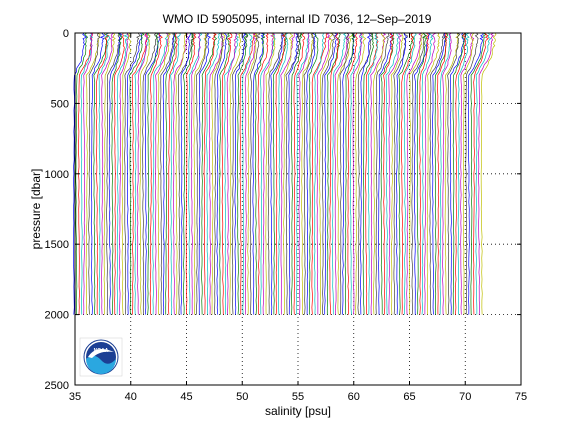  I want to click on noaa-logo: NOAA, so click(101, 357).